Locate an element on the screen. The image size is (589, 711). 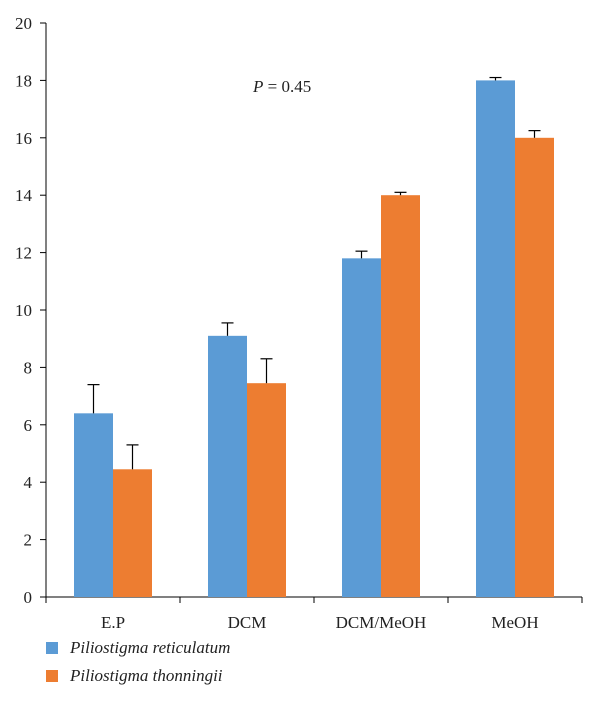
p-value-text: = 0.45 is located at coordinates (287, 86).